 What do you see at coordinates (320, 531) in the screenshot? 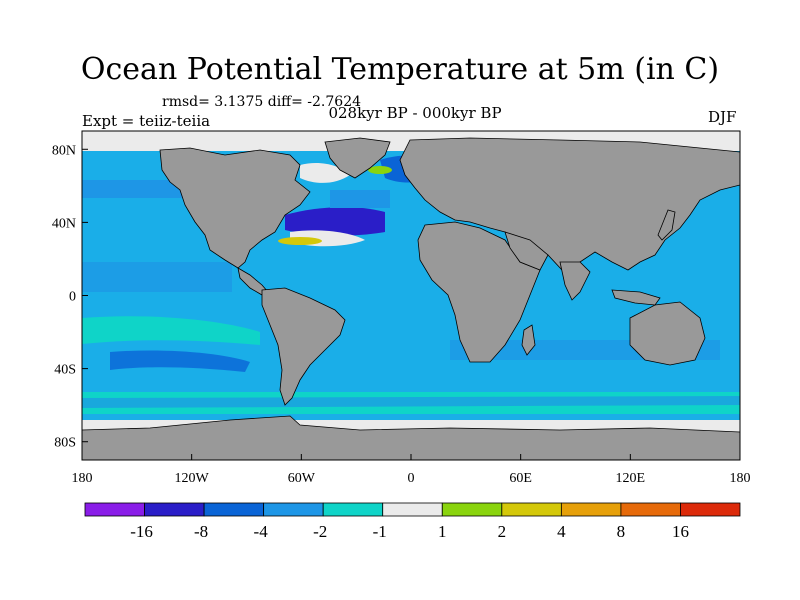
I see `colorbar-label: -2` at bounding box center [320, 531].